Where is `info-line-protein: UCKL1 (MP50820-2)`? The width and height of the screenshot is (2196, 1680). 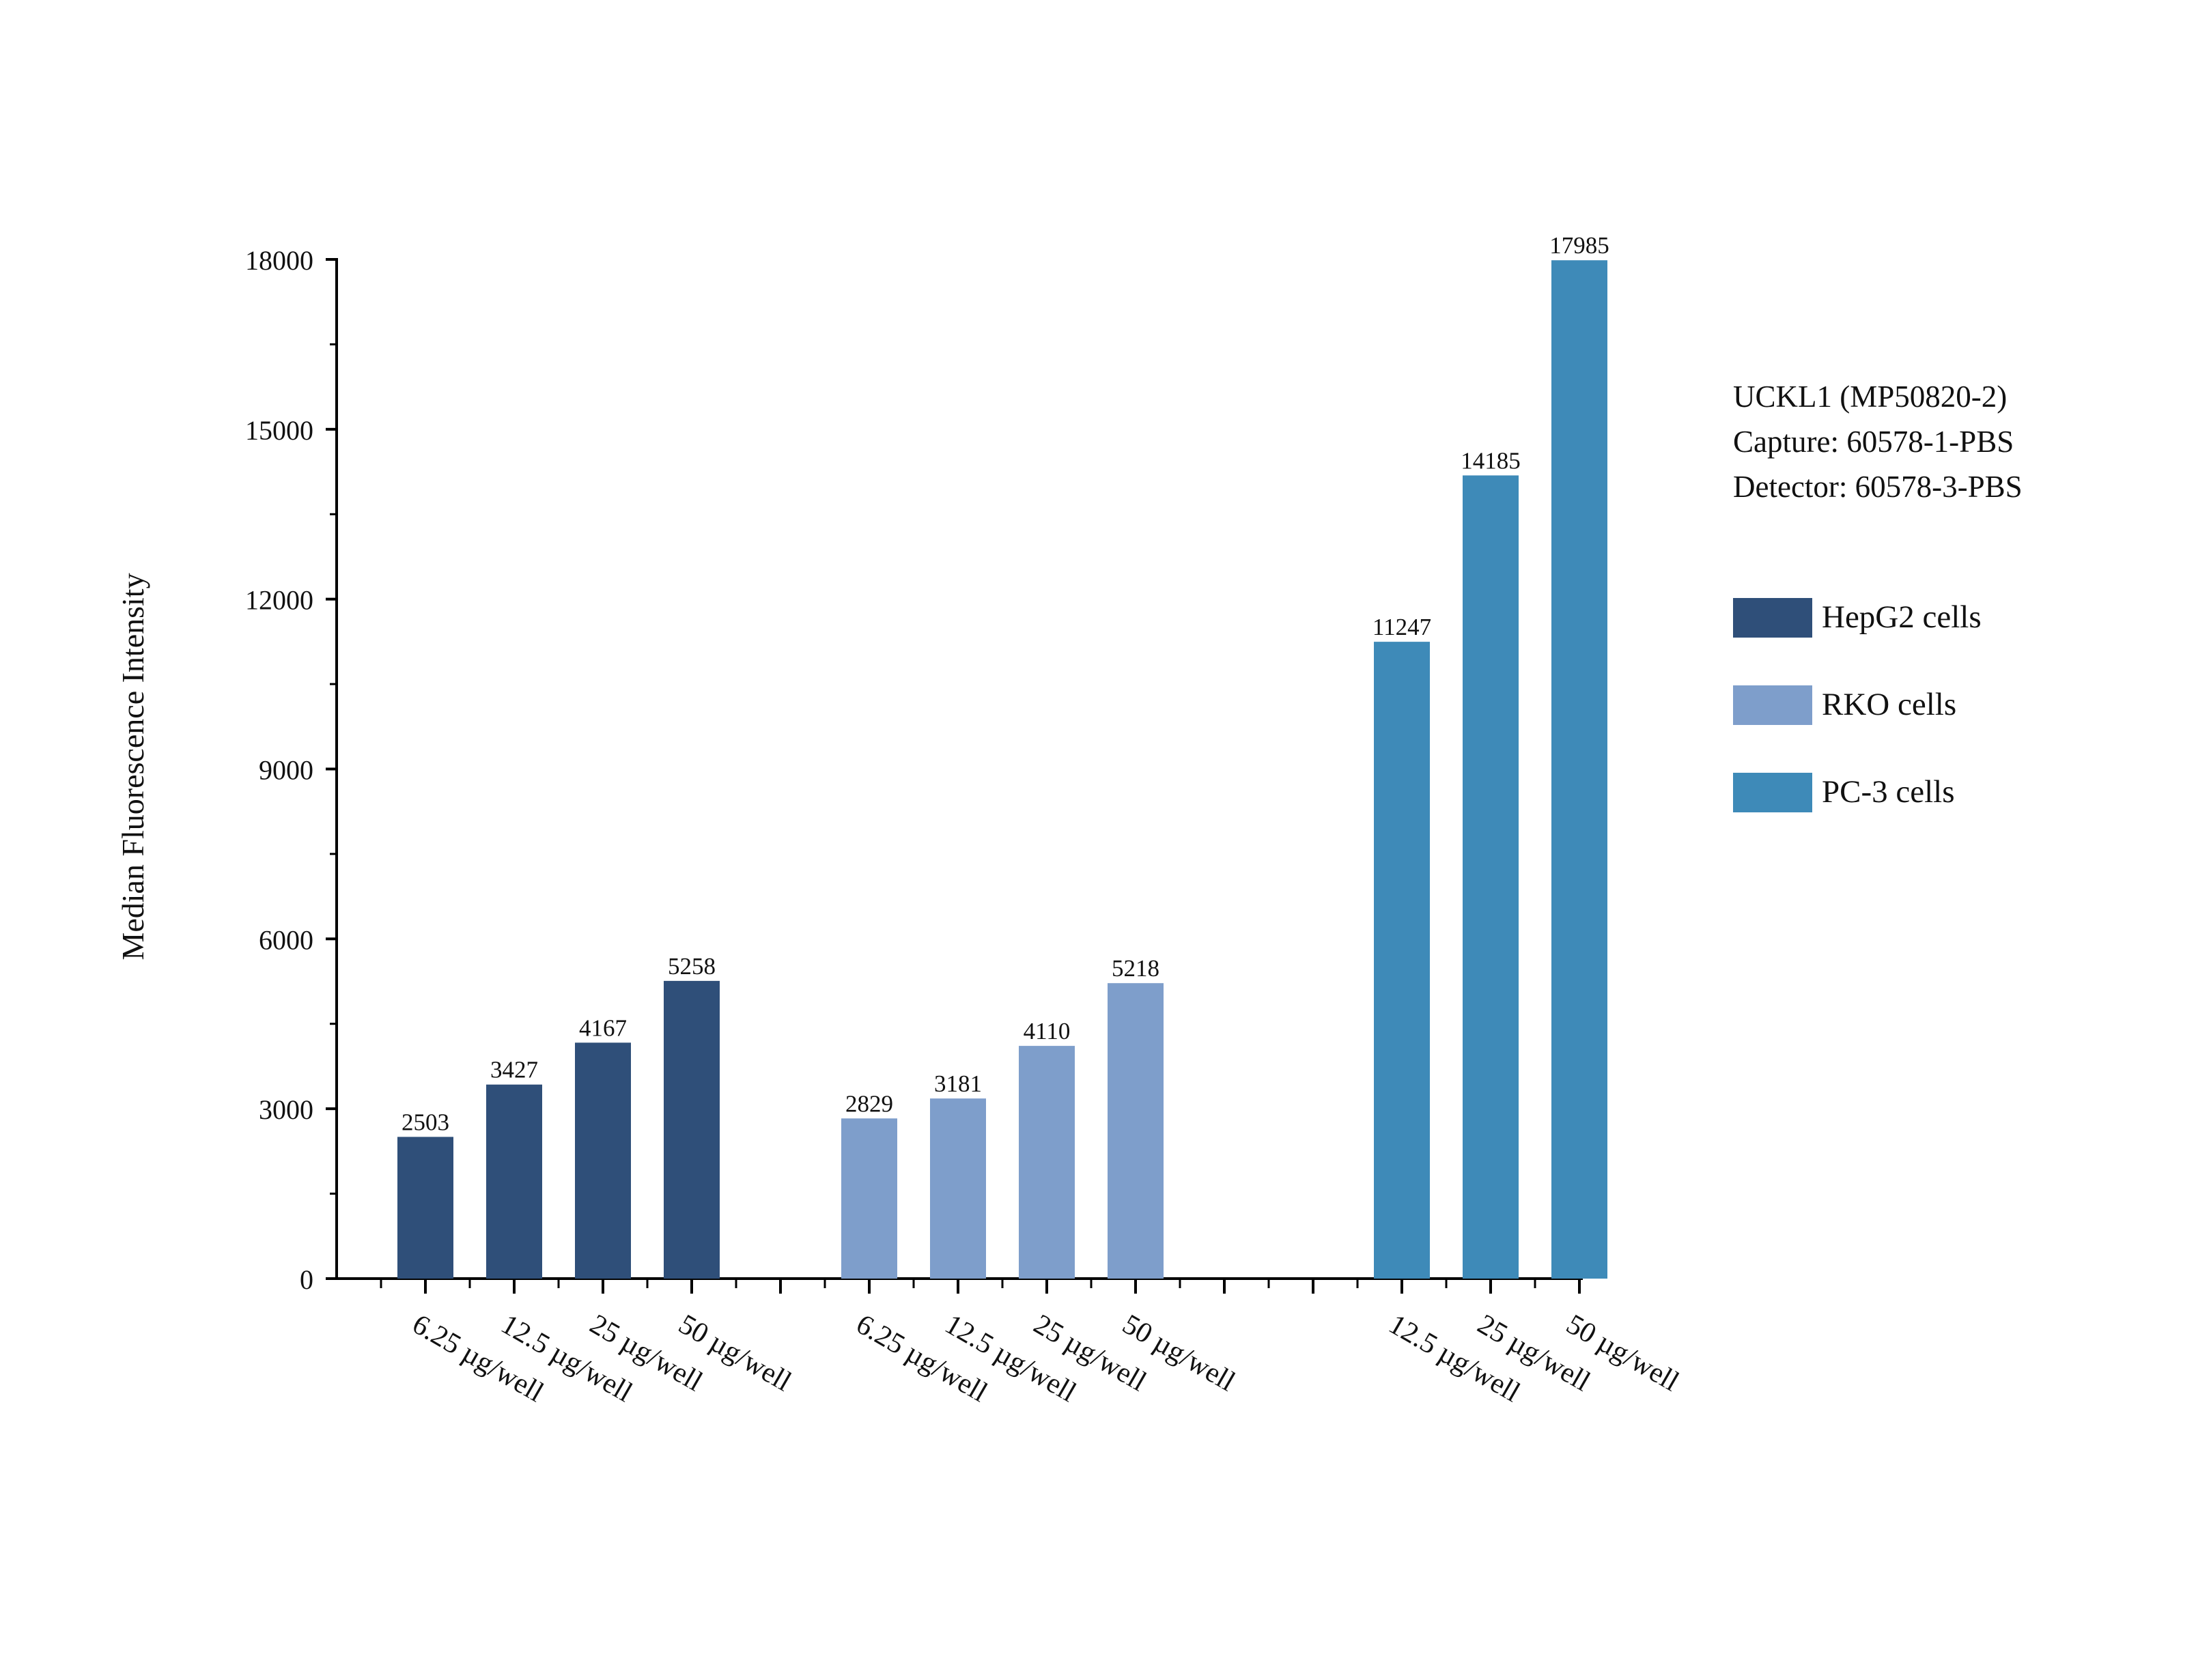 info-line-protein: UCKL1 (MP50820-2) is located at coordinates (1870, 397).